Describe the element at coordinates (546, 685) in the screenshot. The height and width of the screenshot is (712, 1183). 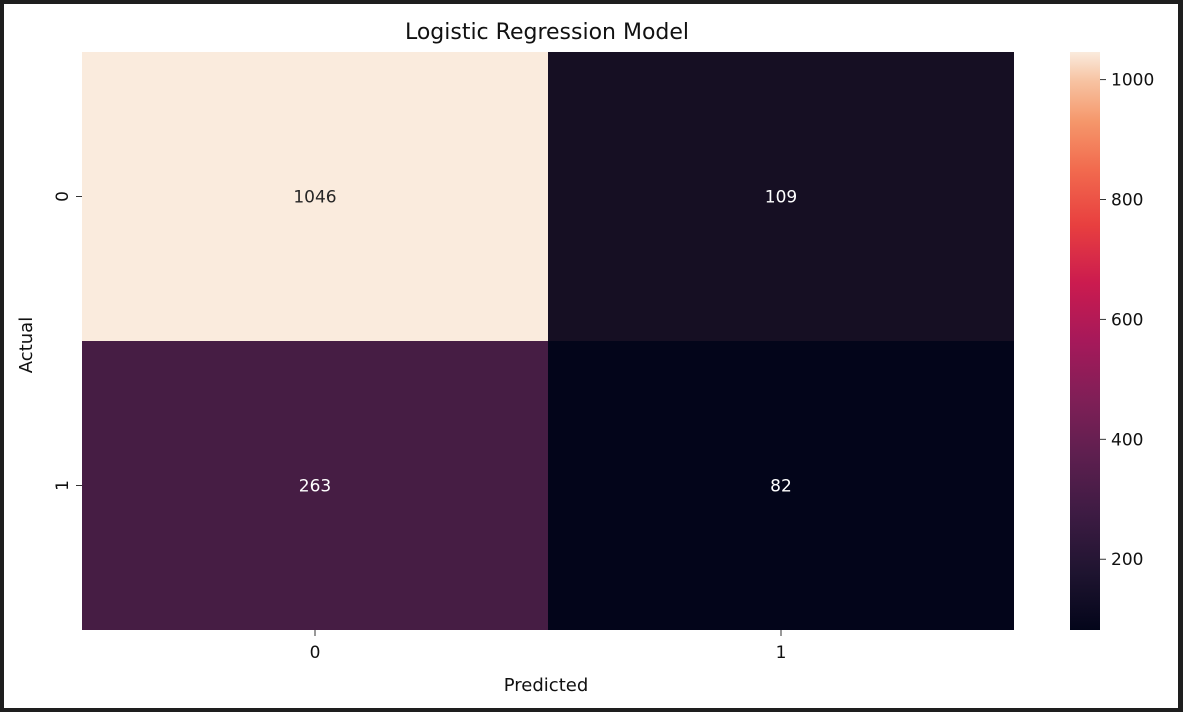
I see `x-axis-label: Predicted` at that location.